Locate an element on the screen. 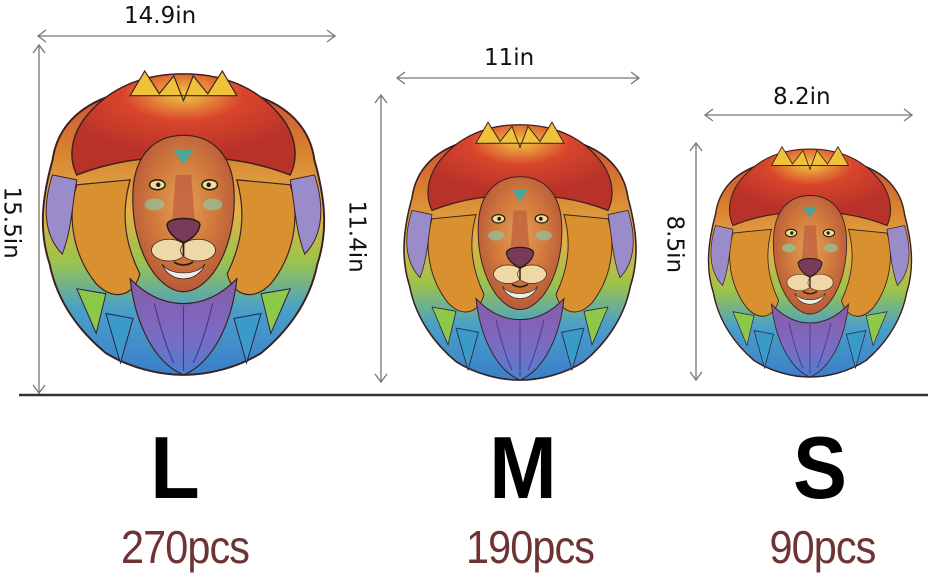 The width and height of the screenshot is (931, 576). height-label-small: 8.5in is located at coordinates (674, 244).